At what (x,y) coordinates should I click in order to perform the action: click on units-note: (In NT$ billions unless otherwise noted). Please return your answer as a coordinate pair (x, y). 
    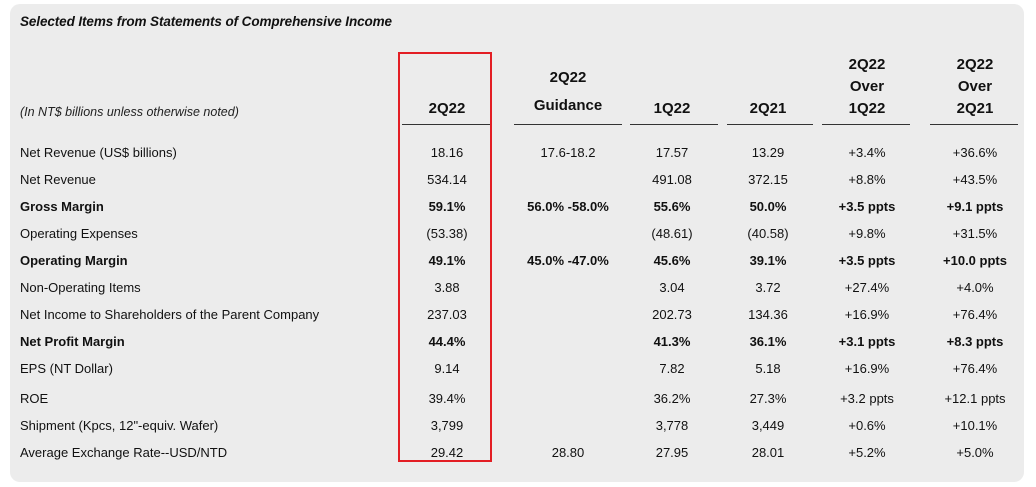
    Looking at the image, I should click on (129, 112).